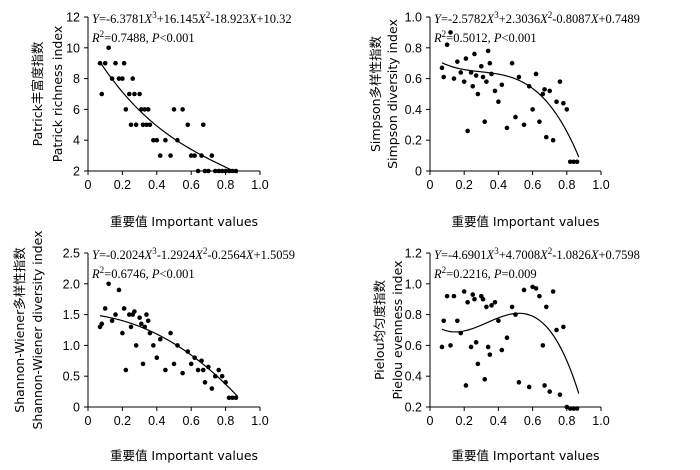 The image size is (700, 470). I want to click on y-tick-label: 1.5, so click(71, 315).